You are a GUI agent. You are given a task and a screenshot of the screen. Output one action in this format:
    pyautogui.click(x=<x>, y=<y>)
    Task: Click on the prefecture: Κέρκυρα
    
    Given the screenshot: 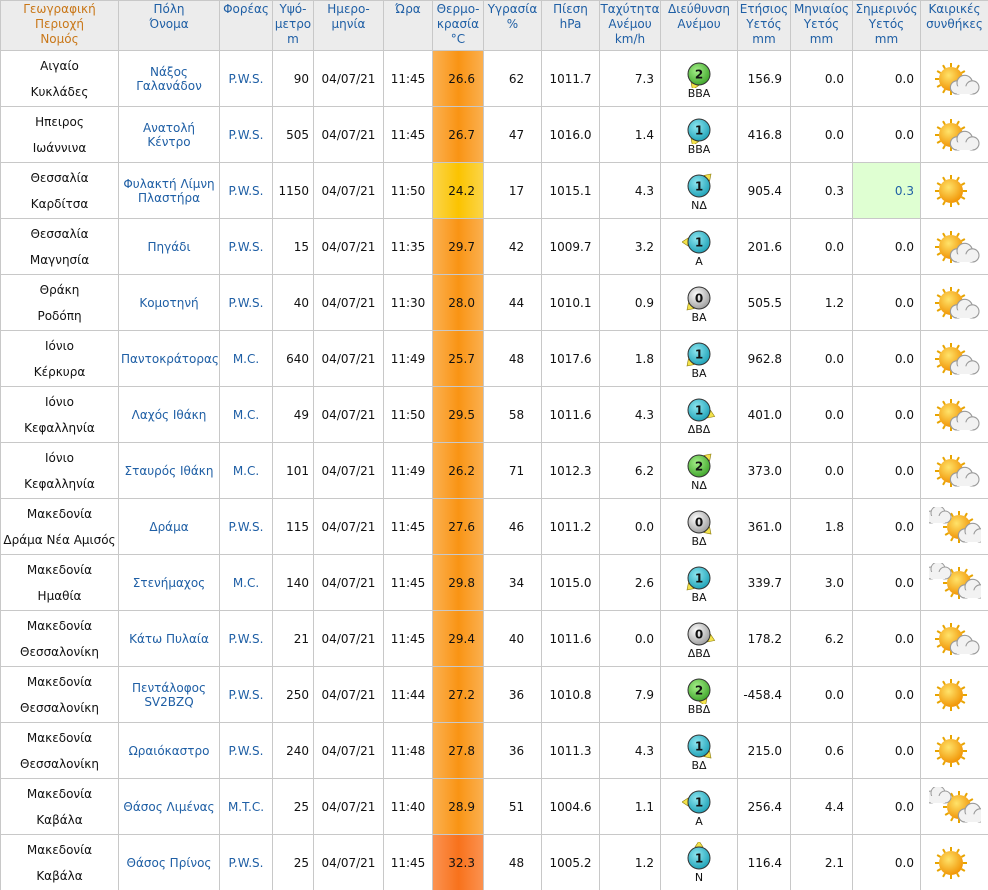 What is the action you would take?
    pyautogui.click(x=59, y=371)
    